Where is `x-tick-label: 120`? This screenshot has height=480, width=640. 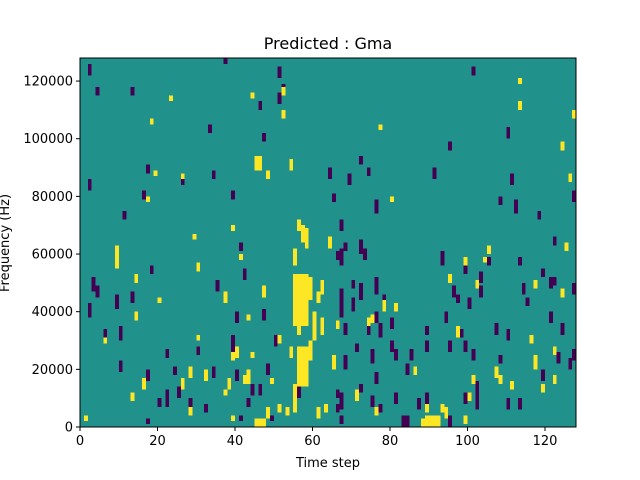 x-tick-label: 120 is located at coordinates (545, 441).